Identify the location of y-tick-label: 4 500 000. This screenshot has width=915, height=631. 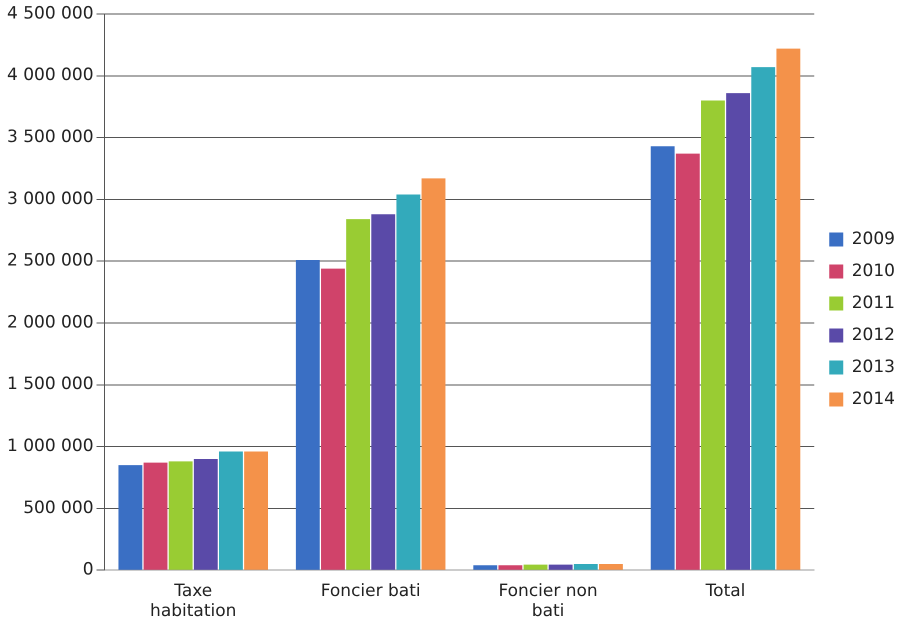
(50, 13).